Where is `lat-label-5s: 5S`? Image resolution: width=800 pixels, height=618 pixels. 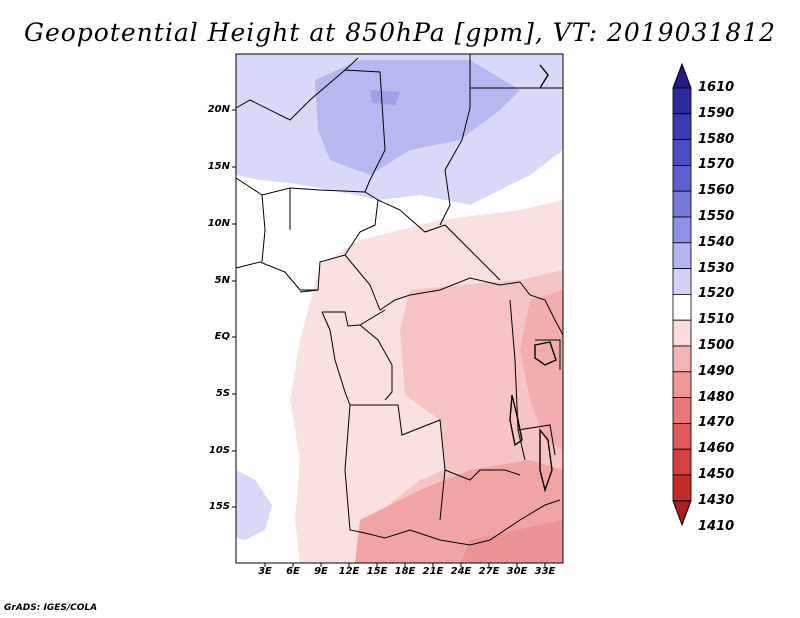
lat-label-5s: 5S is located at coordinates (222, 393).